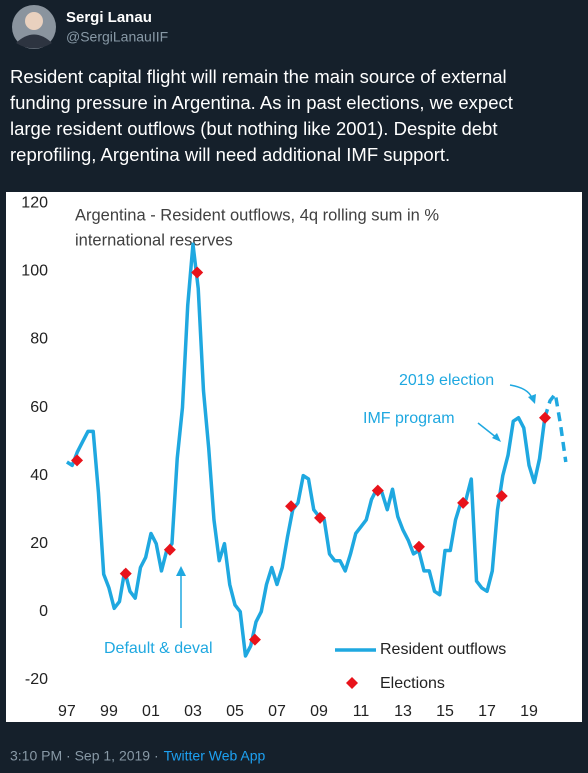 The width and height of the screenshot is (588, 773). What do you see at coordinates (215, 756) in the screenshot?
I see `source-link: Twitter Web App` at bounding box center [215, 756].